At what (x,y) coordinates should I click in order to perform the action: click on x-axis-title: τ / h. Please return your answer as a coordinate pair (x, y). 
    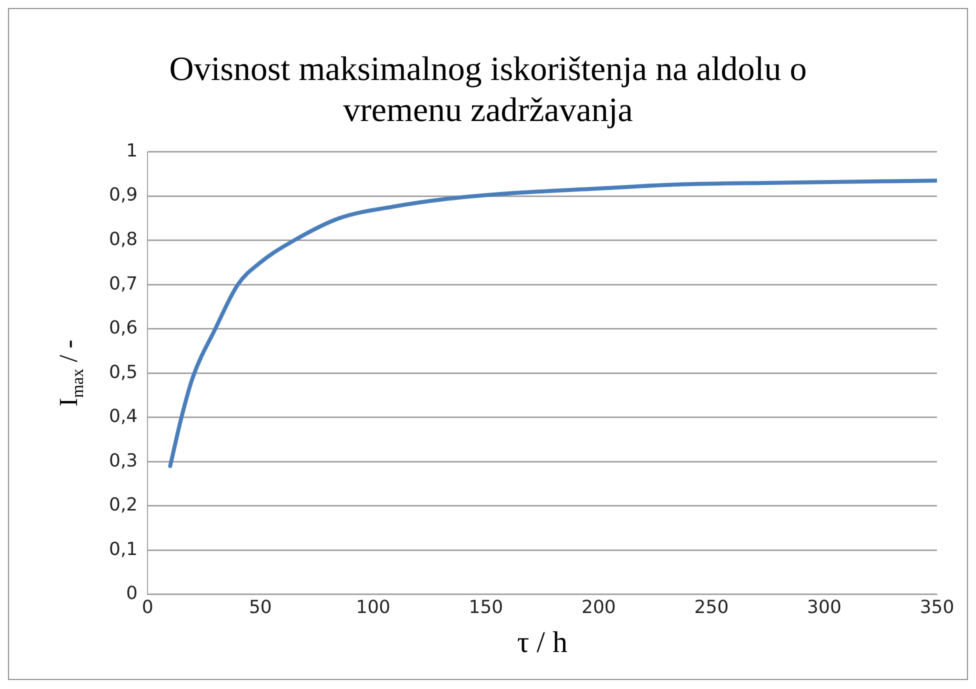
    Looking at the image, I should click on (542, 642).